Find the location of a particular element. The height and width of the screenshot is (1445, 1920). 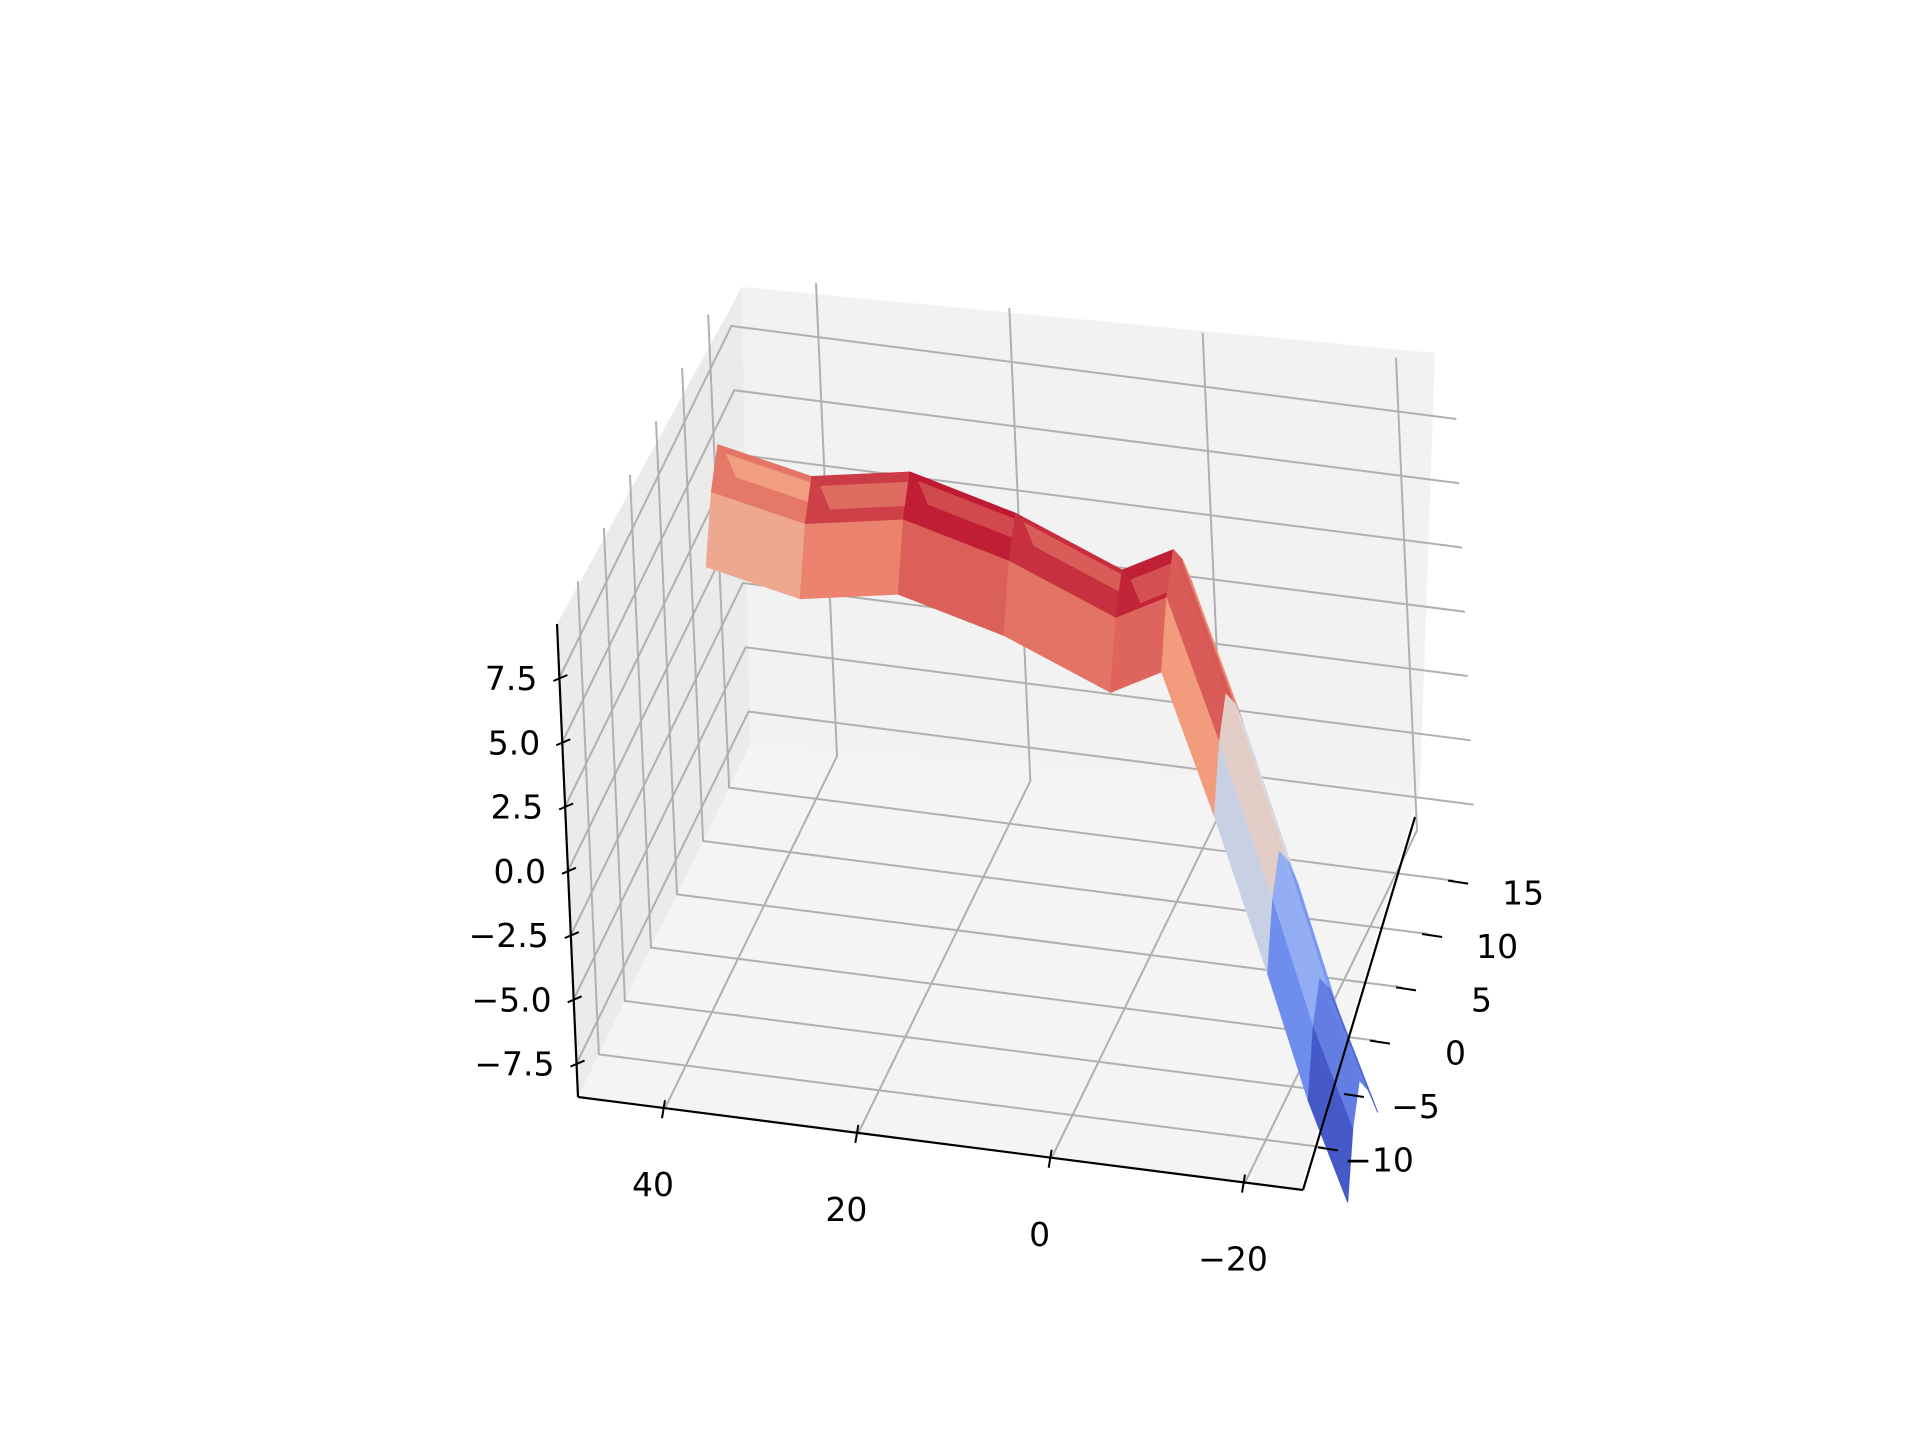

x-tick-label: 20 is located at coordinates (846, 1209).